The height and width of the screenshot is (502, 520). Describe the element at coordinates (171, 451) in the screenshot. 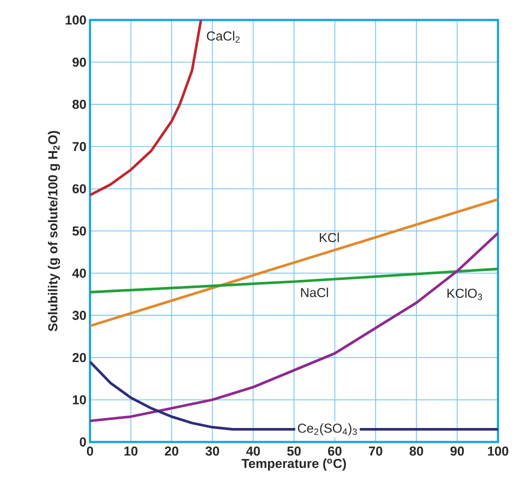

I see `x-tick-label: 20` at that location.